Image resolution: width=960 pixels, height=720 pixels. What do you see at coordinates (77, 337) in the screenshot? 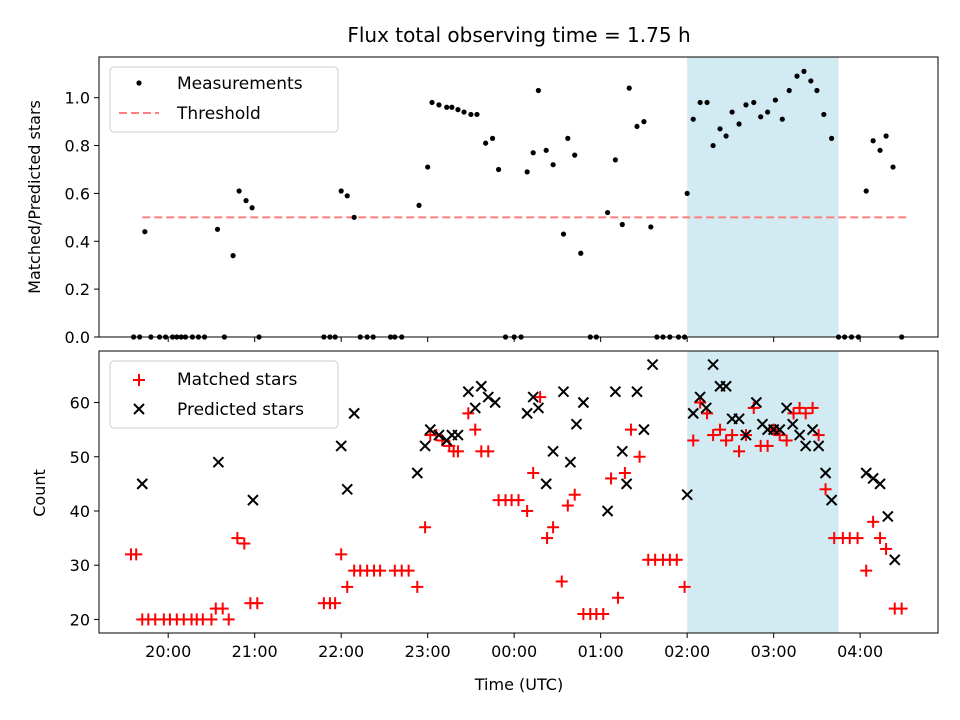
I see `top-ytick-label: 0.0` at bounding box center [77, 337].